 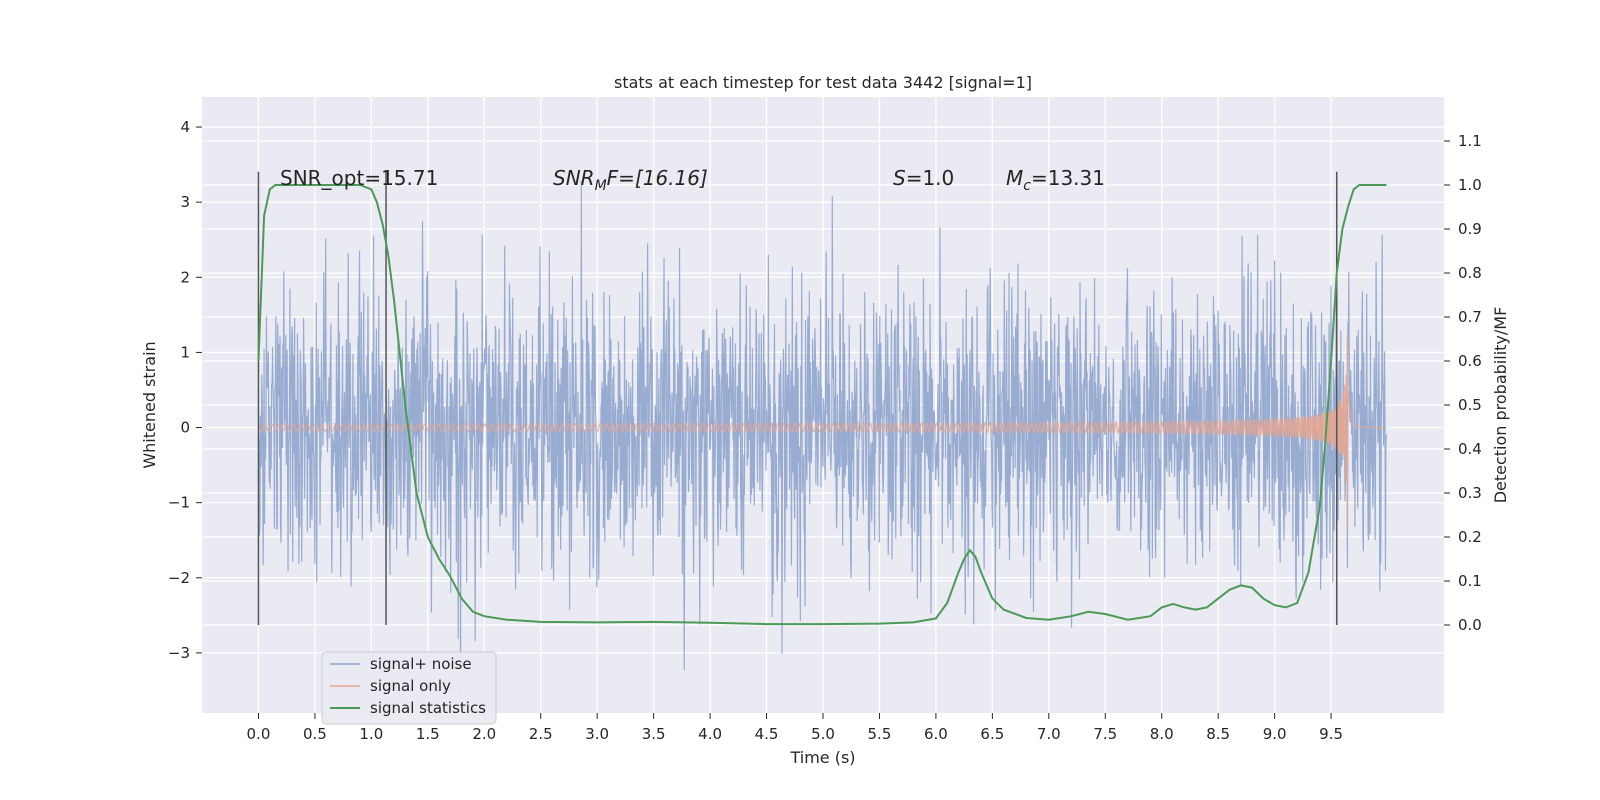 What do you see at coordinates (710, 734) in the screenshot?
I see `x-tick-label: 4.0` at bounding box center [710, 734].